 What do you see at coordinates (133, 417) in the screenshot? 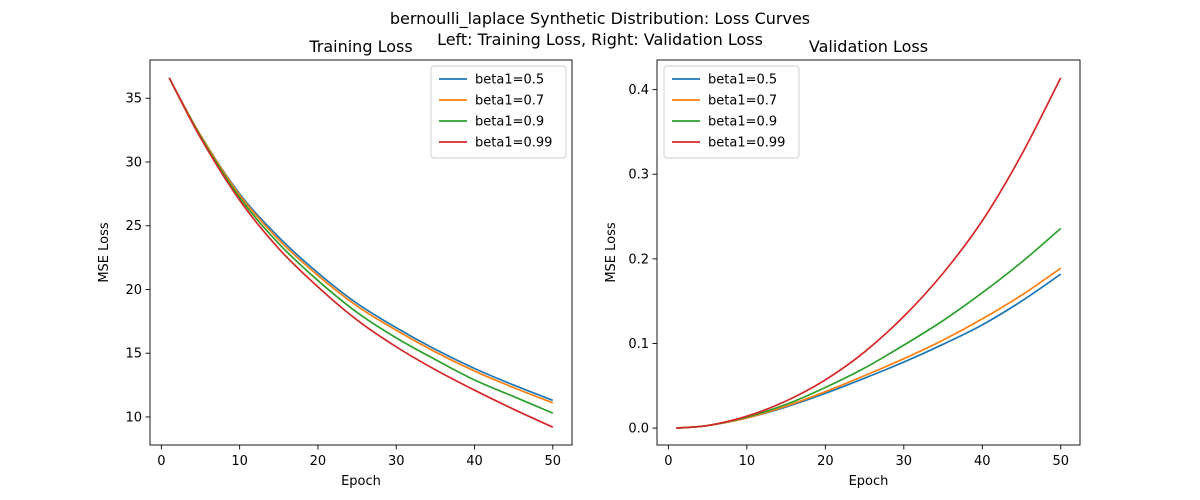
I see `y-tick-label: 10` at bounding box center [133, 417].